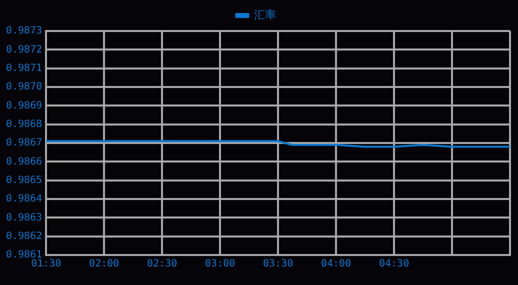  Describe the element at coordinates (162, 264) in the screenshot. I see `x-tick-label: 02:30` at that location.